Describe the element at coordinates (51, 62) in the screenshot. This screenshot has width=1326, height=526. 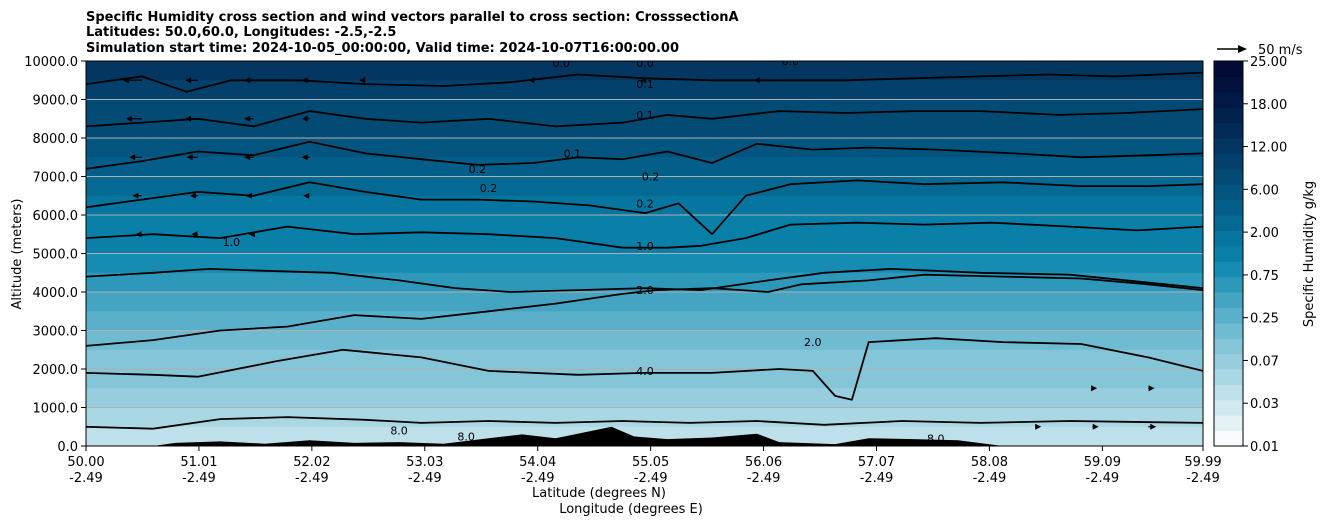
I see `y-tick-label: 10000.0` at that location.